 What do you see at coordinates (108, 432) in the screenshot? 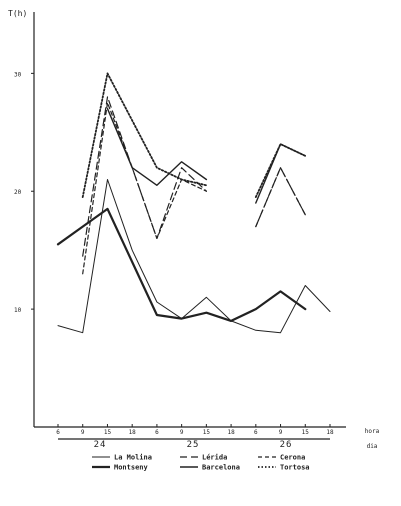
I see `x-tick-label-2: 15` at bounding box center [108, 432].